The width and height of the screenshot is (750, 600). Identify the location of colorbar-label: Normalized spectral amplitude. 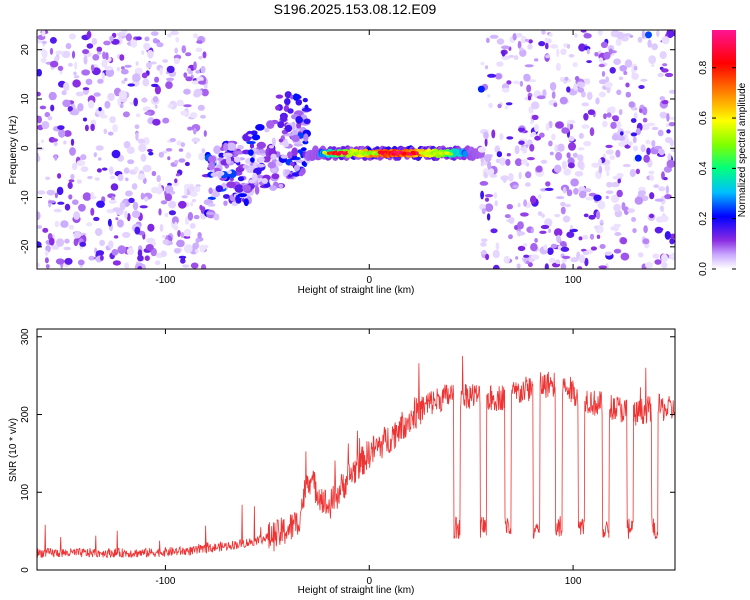
(742, 149).